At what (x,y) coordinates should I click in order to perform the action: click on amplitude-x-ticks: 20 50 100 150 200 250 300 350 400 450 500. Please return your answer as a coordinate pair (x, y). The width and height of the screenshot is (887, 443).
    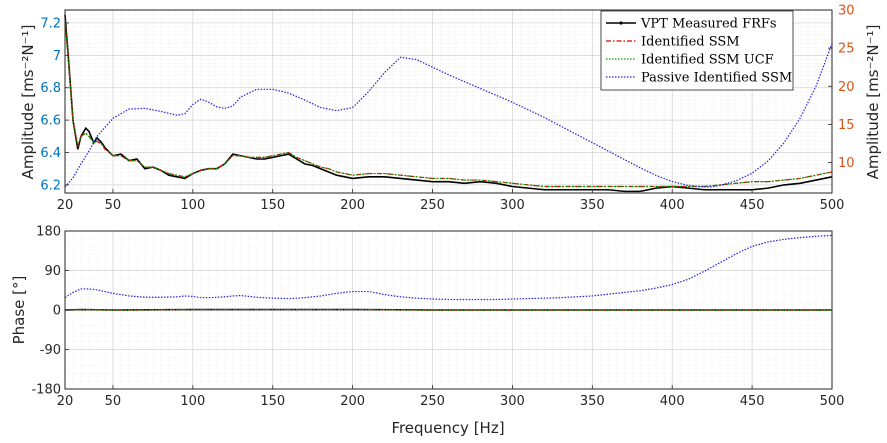
    Looking at the image, I should click on (451, 201).